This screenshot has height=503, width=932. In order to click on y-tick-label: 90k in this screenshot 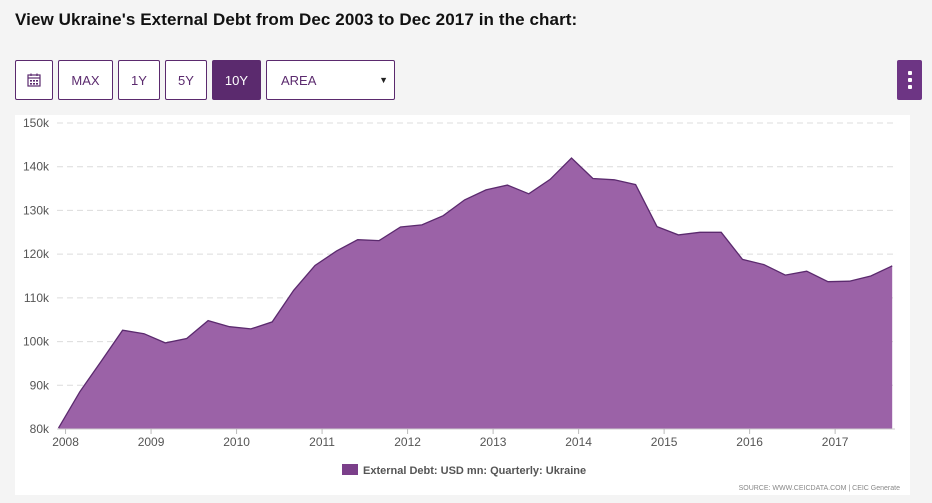, I will do `click(40, 385)`.